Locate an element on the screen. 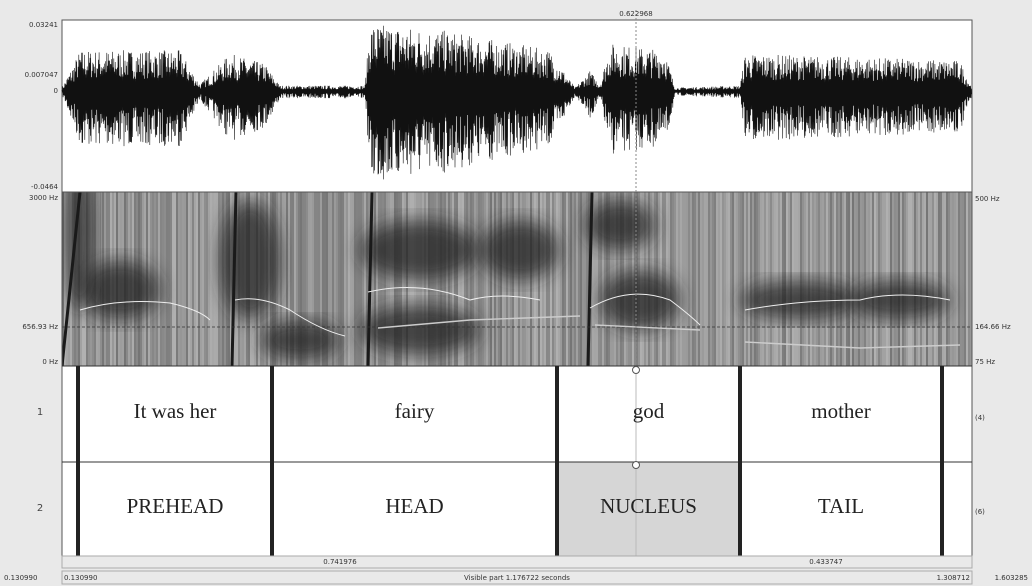 This screenshot has width=1032, height=586. wave-label: 0.03241 is located at coordinates (43, 25).